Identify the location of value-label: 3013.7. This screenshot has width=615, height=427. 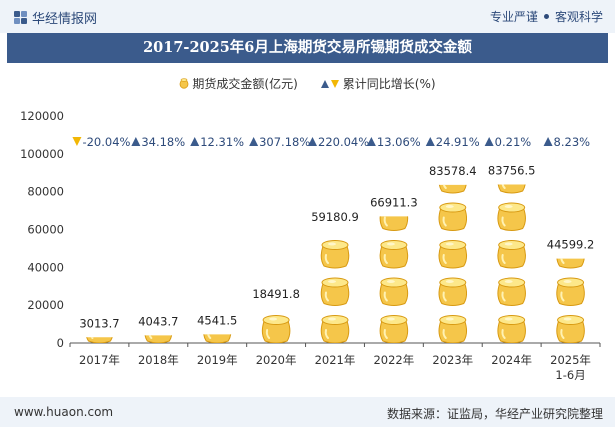
(99, 323).